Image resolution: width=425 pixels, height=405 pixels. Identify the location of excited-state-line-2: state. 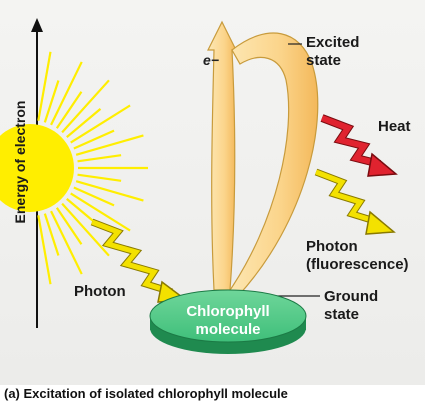
(324, 60).